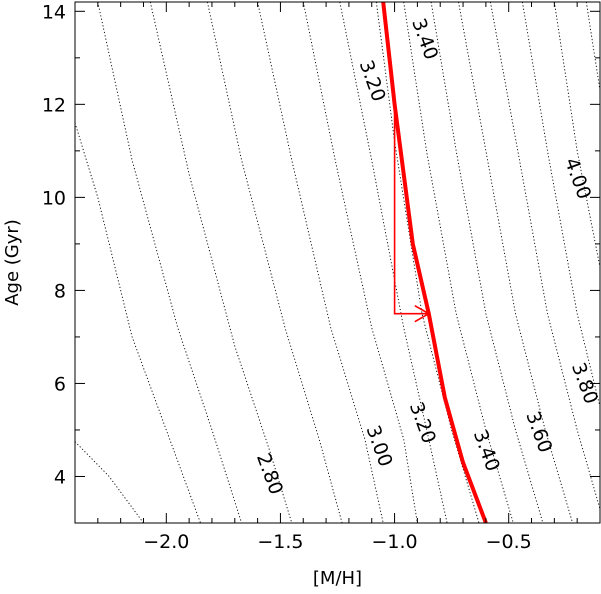  I want to click on arrow-head, so click(422, 313).